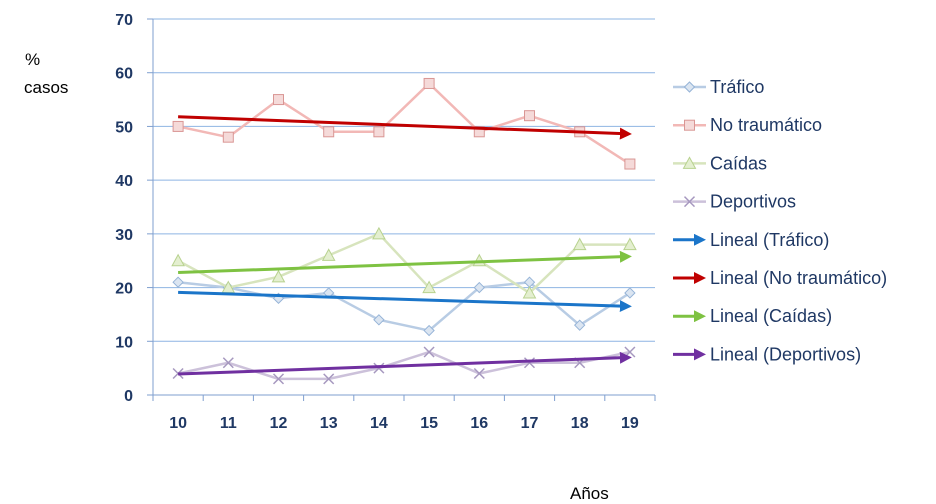  What do you see at coordinates (530, 423) in the screenshot?
I see `x-tick-label: 17` at bounding box center [530, 423].